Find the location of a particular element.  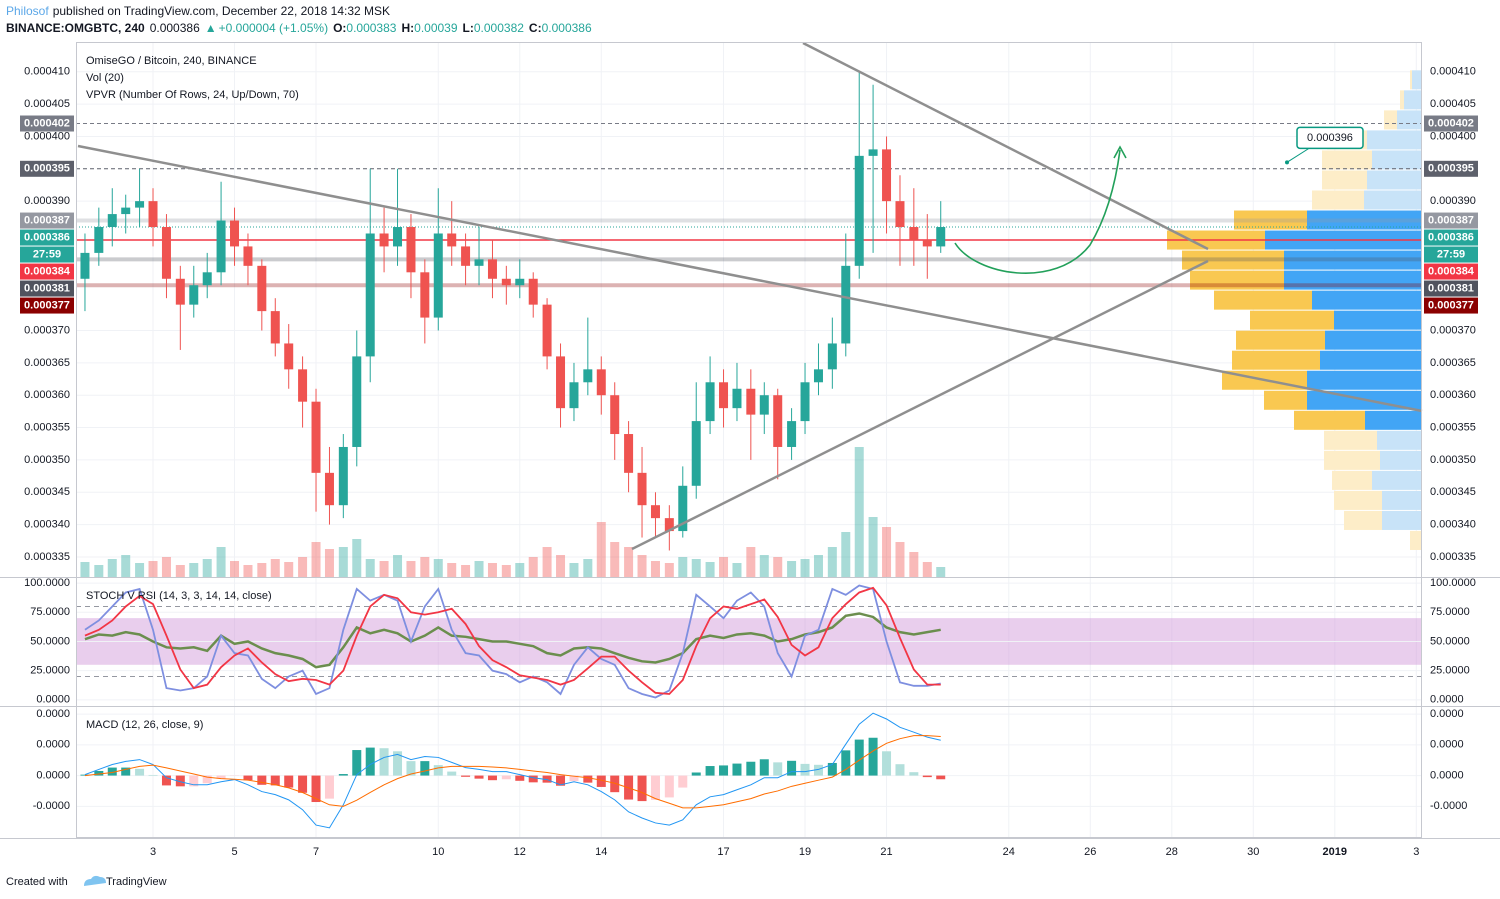

level-label: 0.000377 is located at coordinates (1451, 305).